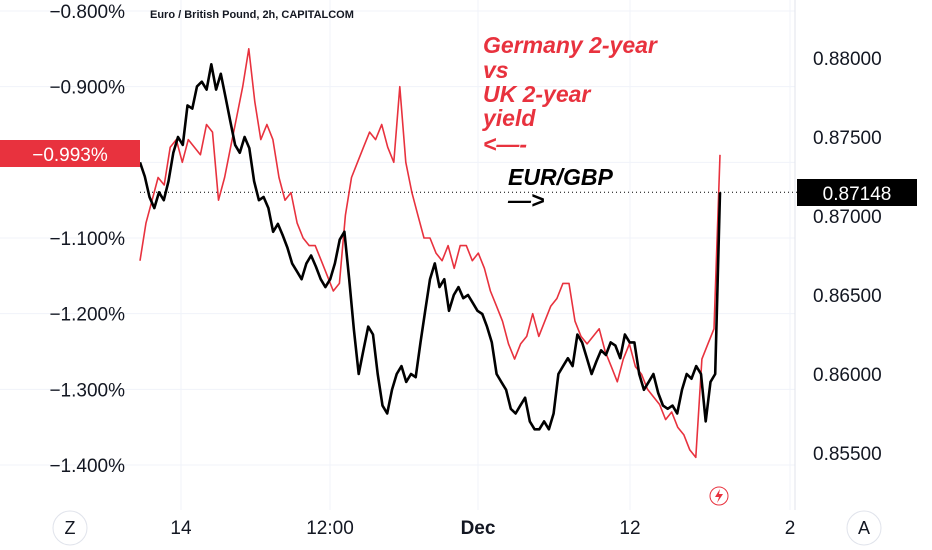 The image size is (932, 550). What do you see at coordinates (847, 59) in the screenshot?
I see `right-tick-label: 0.88000` at bounding box center [847, 59].